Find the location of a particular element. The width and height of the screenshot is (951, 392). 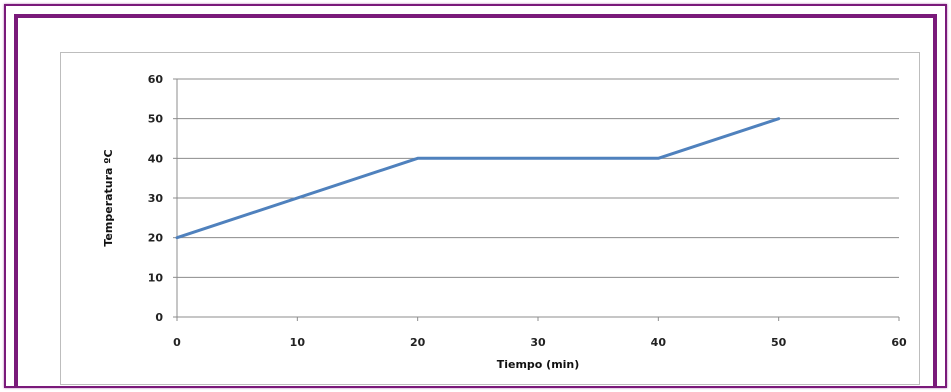

y-tick-label: 30 is located at coordinates (156, 198).